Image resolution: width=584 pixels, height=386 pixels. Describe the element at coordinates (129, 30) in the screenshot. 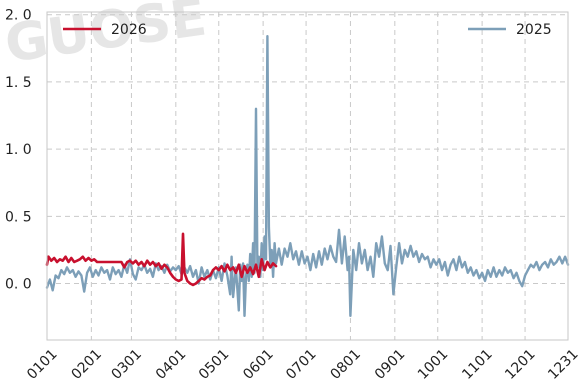

I see `legend-label-2026: 2026` at that location.